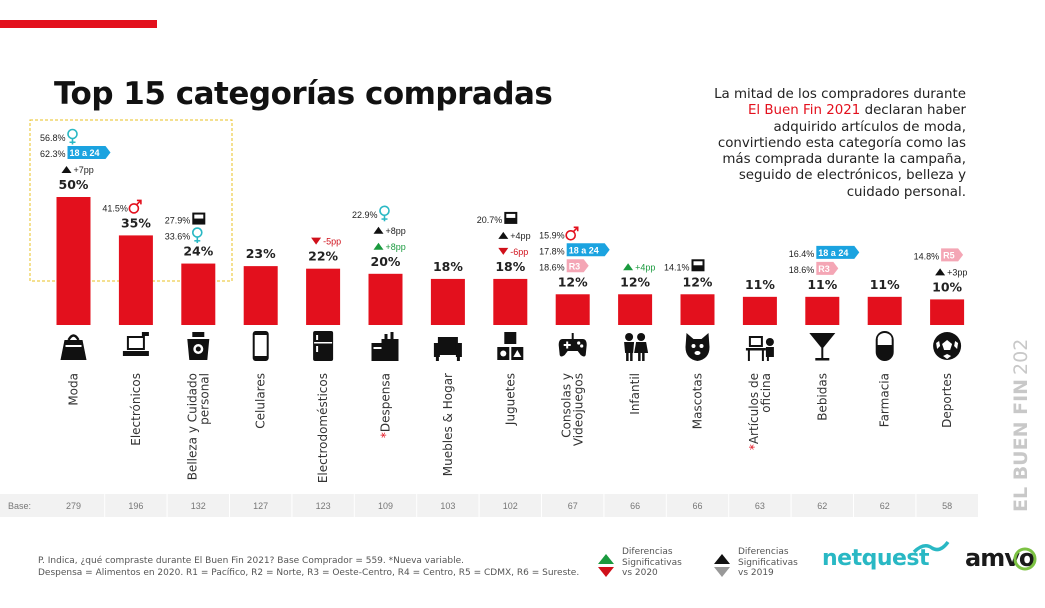  I want to click on legend-2019-line1: Diferencias, so click(763, 552).